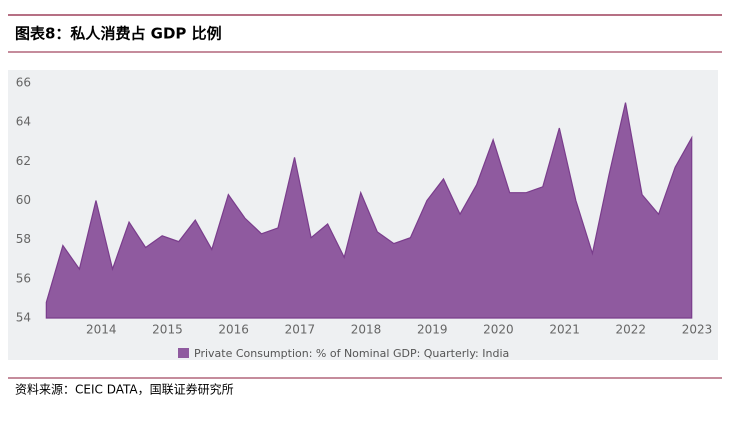 The width and height of the screenshot is (735, 423). What do you see at coordinates (101, 330) in the screenshot?
I see `x-tick-label: 2014` at bounding box center [101, 330].